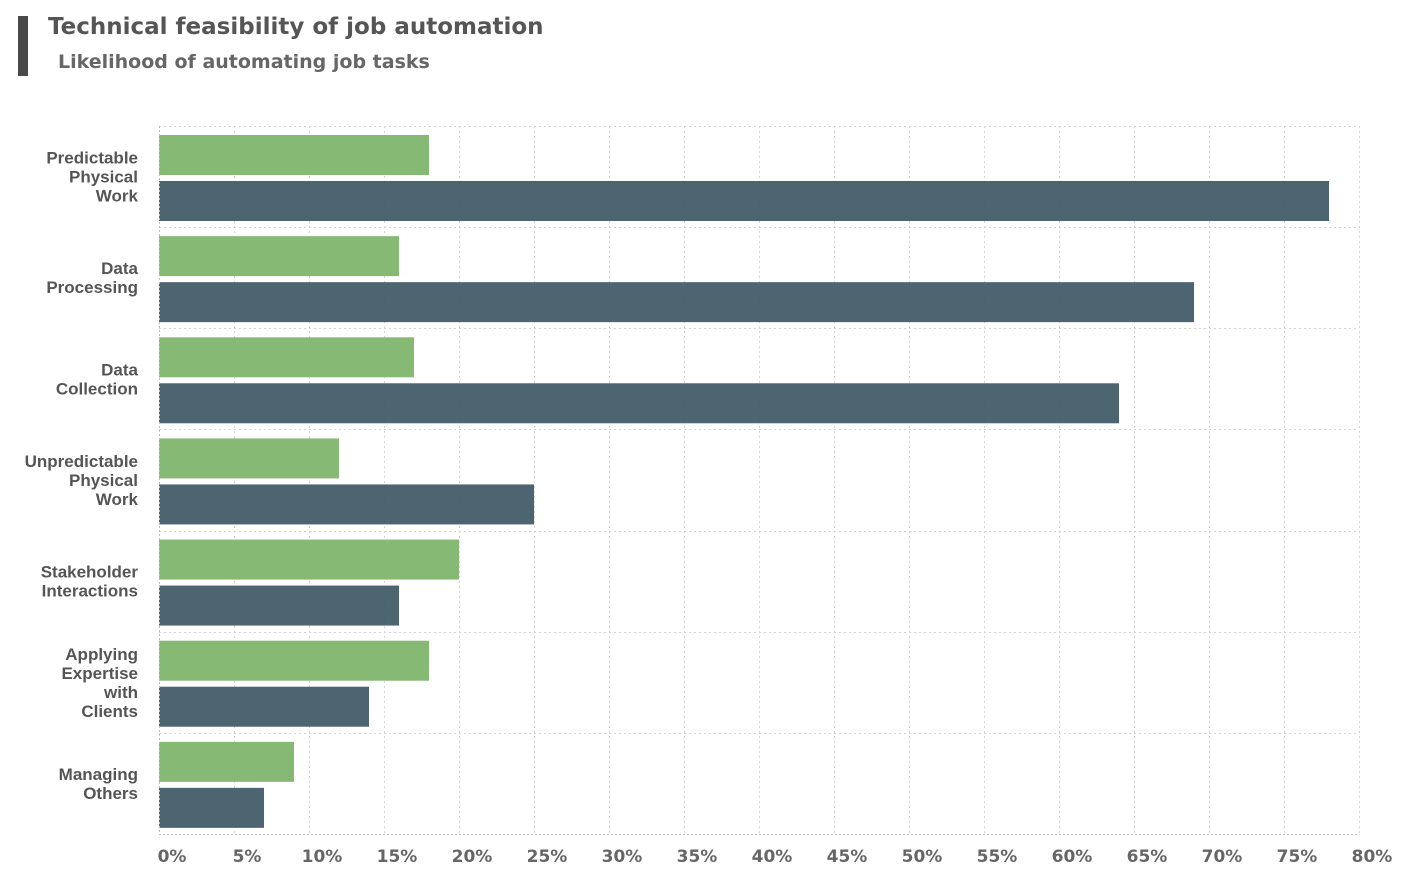 This screenshot has height=878, width=1414. What do you see at coordinates (622, 857) in the screenshot?
I see `x-tick-label: 30%` at bounding box center [622, 857].